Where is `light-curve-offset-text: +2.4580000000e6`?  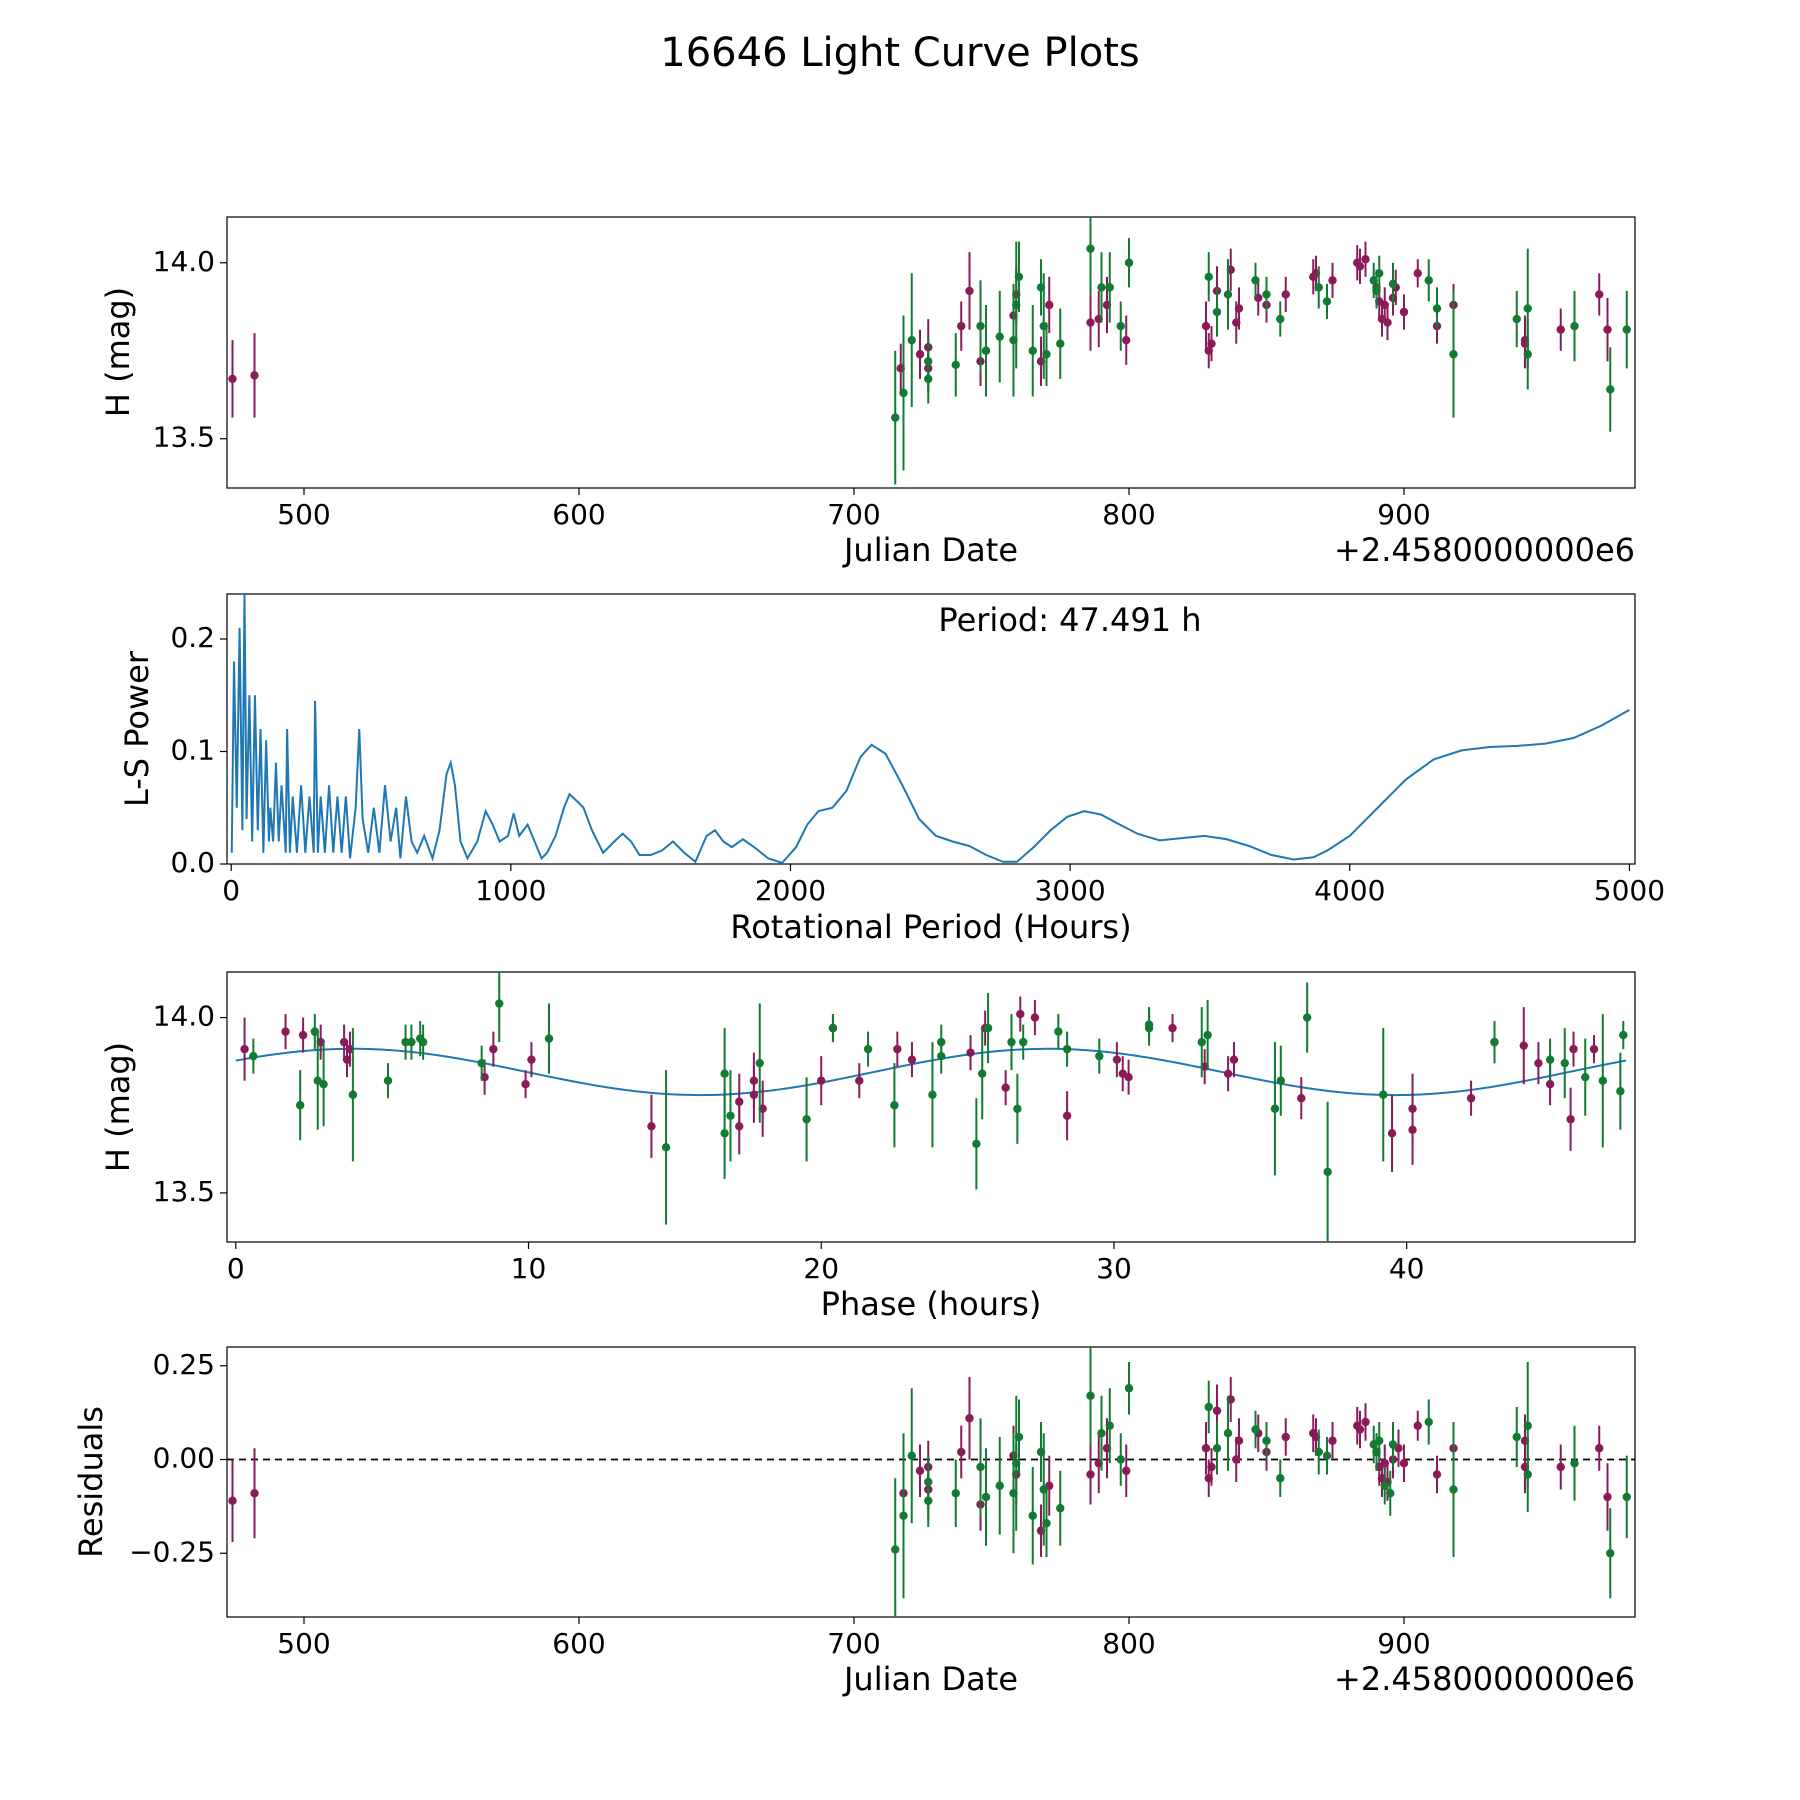 light-curve-offset-text: +2.4580000000e6 is located at coordinates (1484, 550).